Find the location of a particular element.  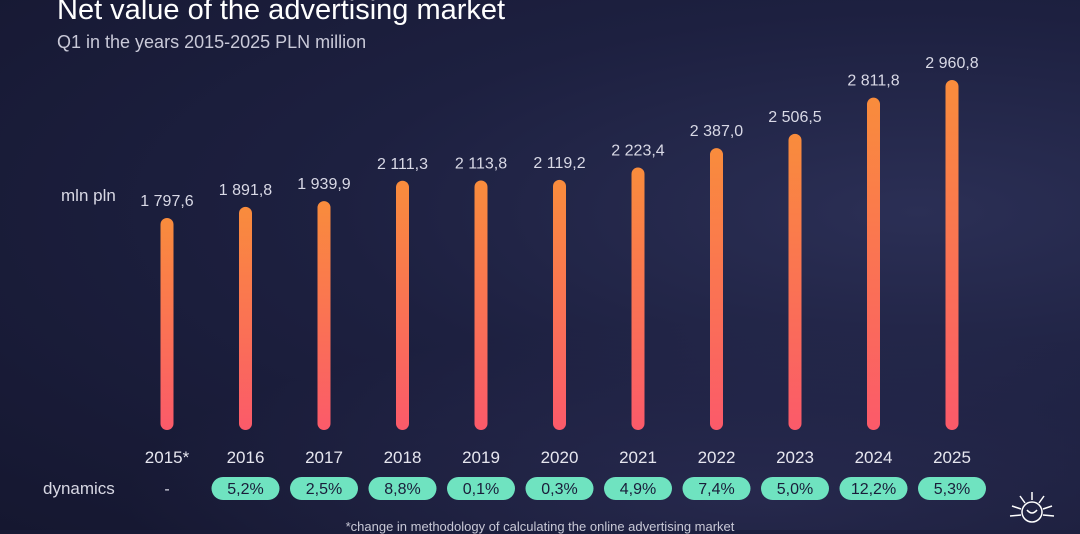

bar-2024 is located at coordinates (873, 264).